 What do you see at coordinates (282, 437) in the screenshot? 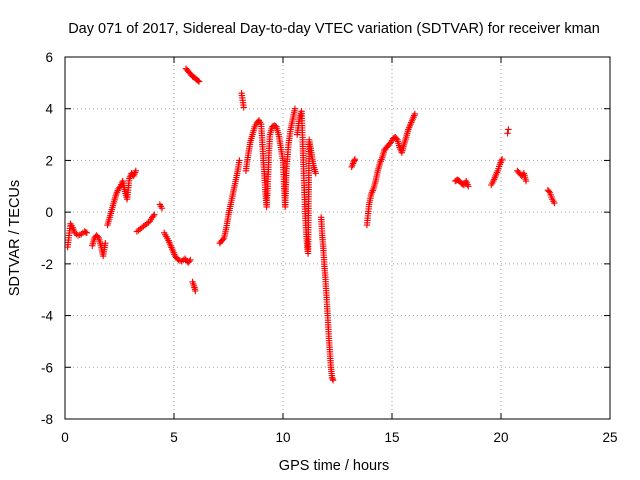
I see `x-tick-label: 10` at bounding box center [282, 437].